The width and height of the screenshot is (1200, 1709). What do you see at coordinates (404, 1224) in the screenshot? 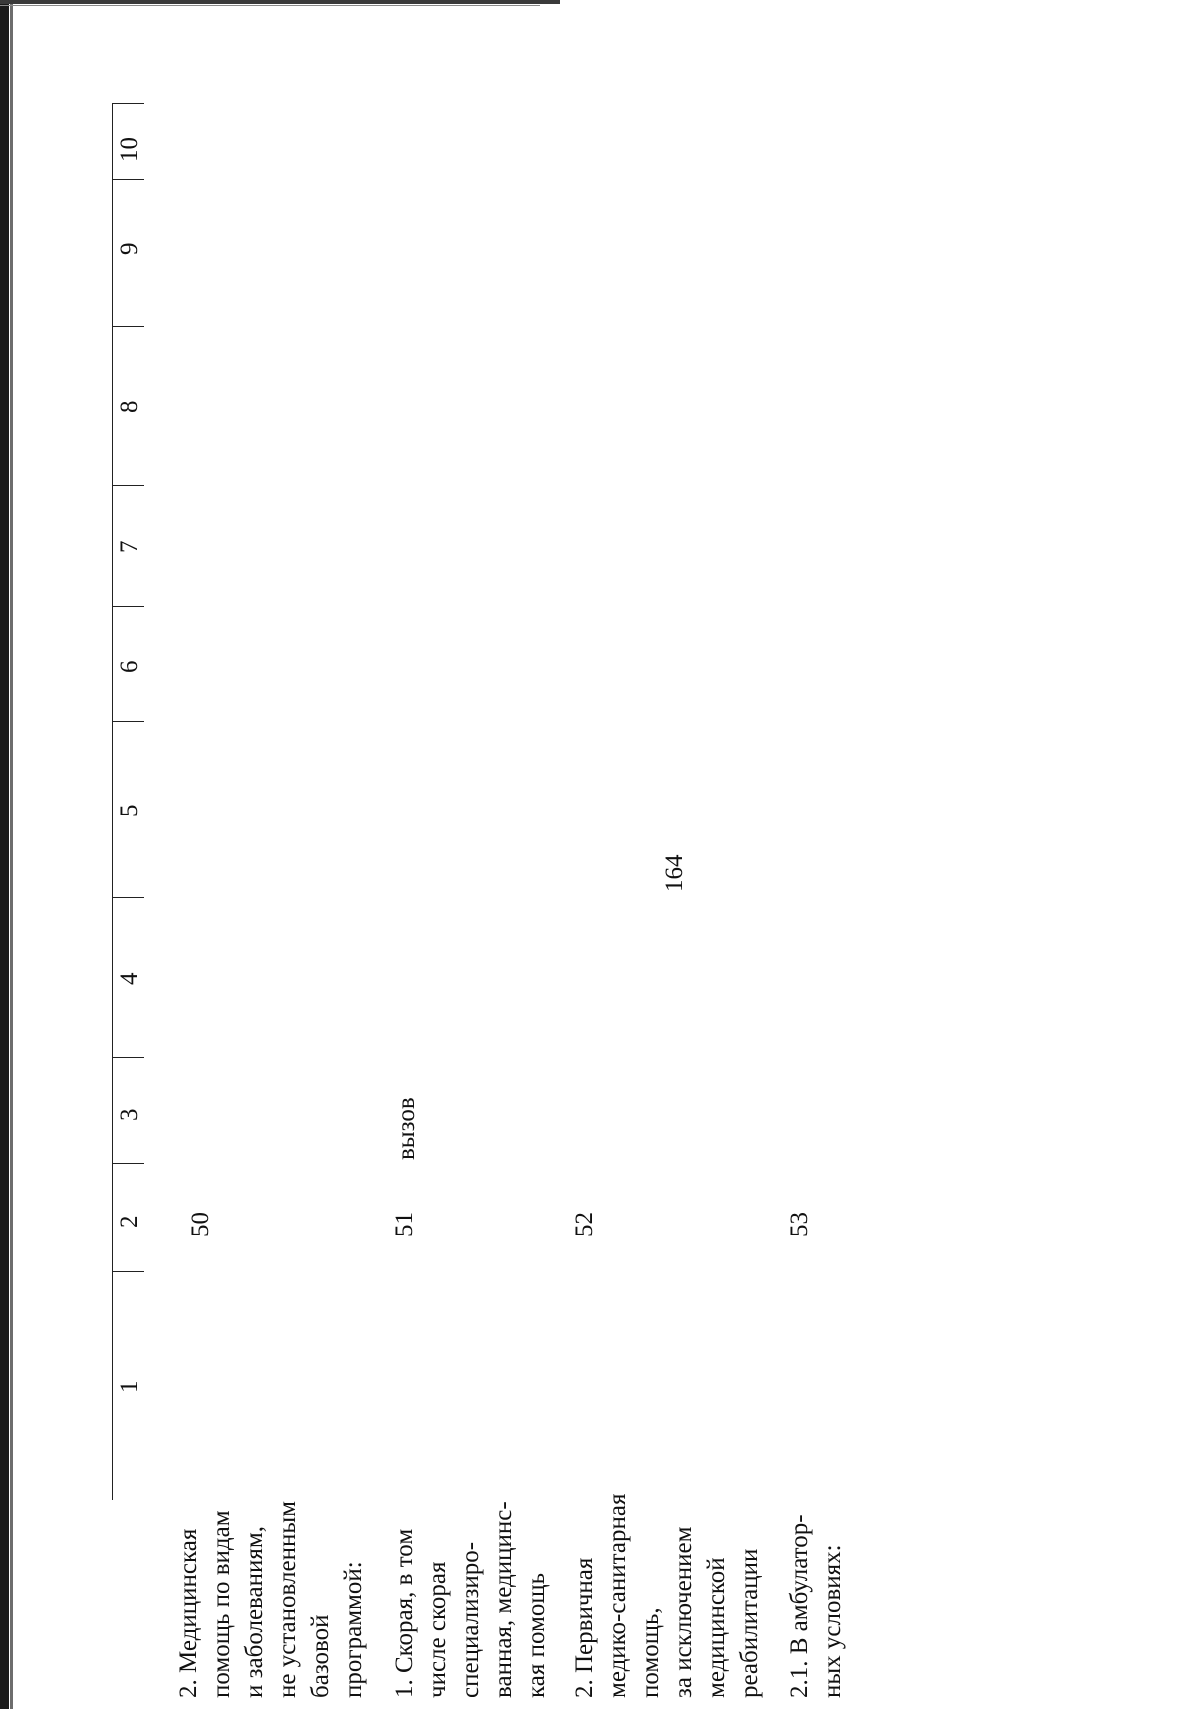
I see `row-number: 51` at bounding box center [404, 1224].